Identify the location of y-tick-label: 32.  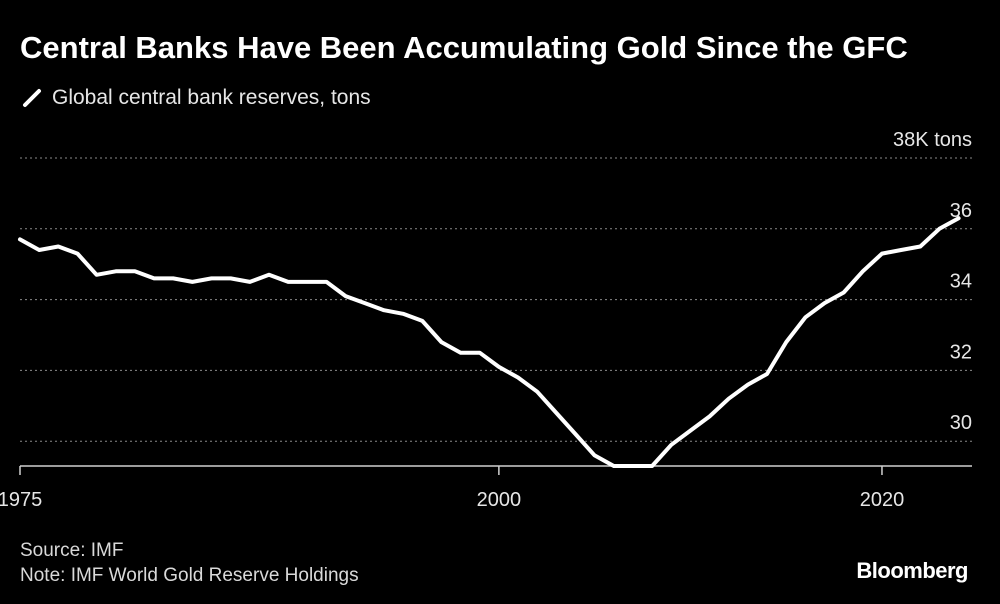
(961, 352).